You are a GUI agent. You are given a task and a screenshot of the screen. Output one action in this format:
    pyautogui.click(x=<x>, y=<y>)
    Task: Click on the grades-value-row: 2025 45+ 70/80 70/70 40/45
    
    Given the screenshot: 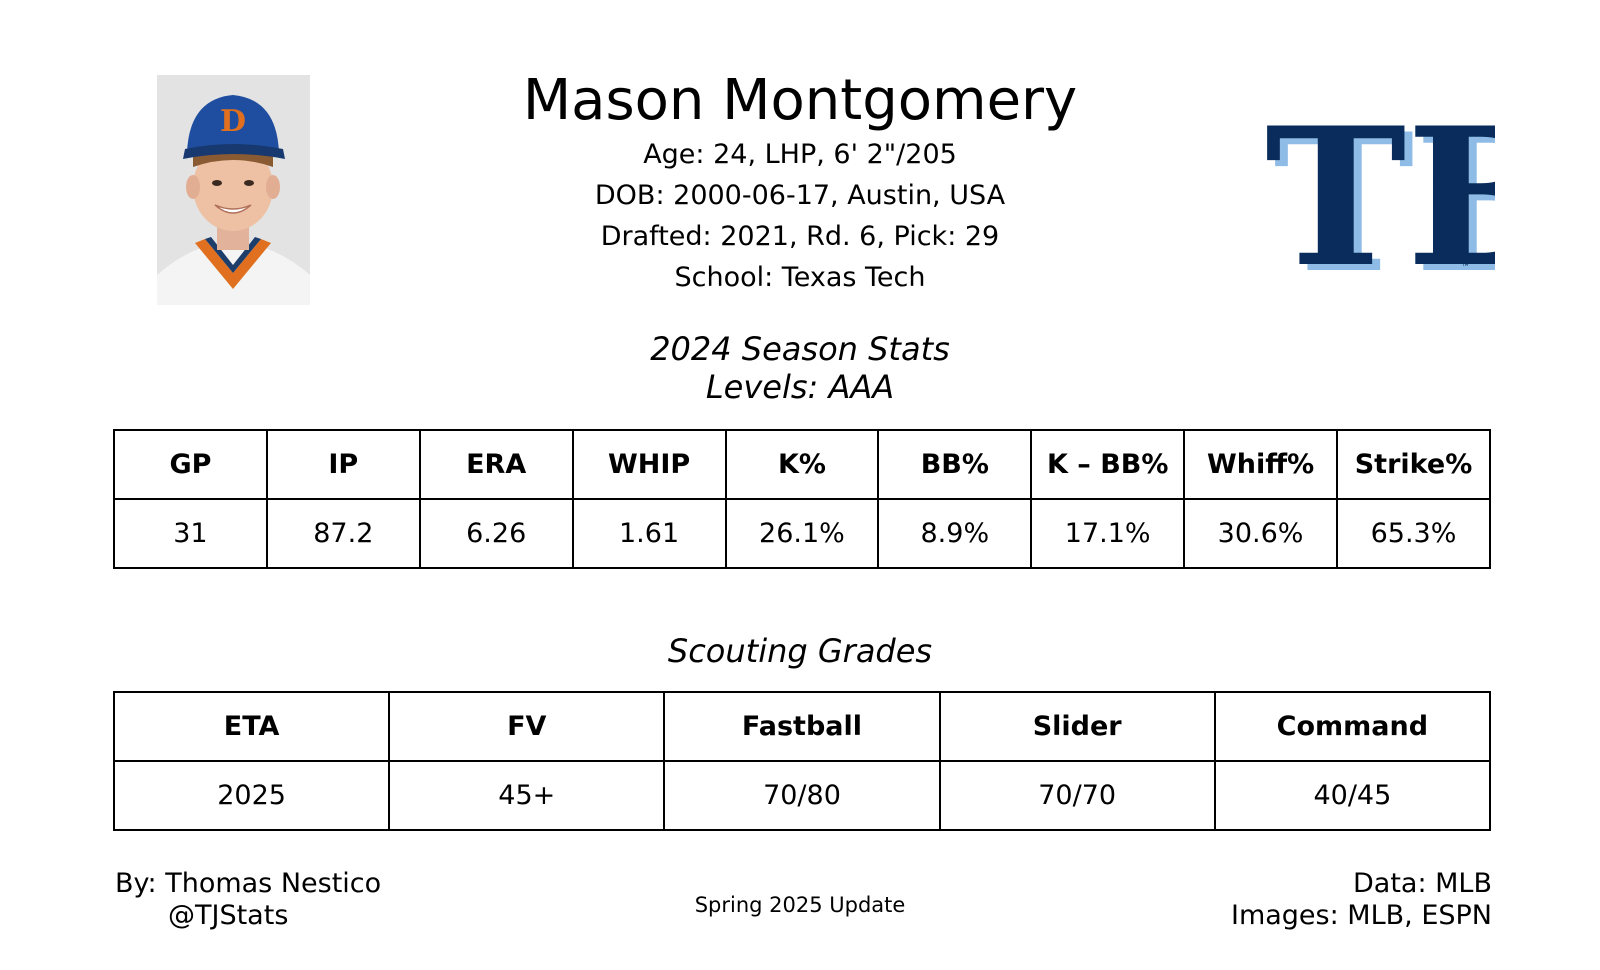 What is the action you would take?
    pyautogui.click(x=802, y=795)
    